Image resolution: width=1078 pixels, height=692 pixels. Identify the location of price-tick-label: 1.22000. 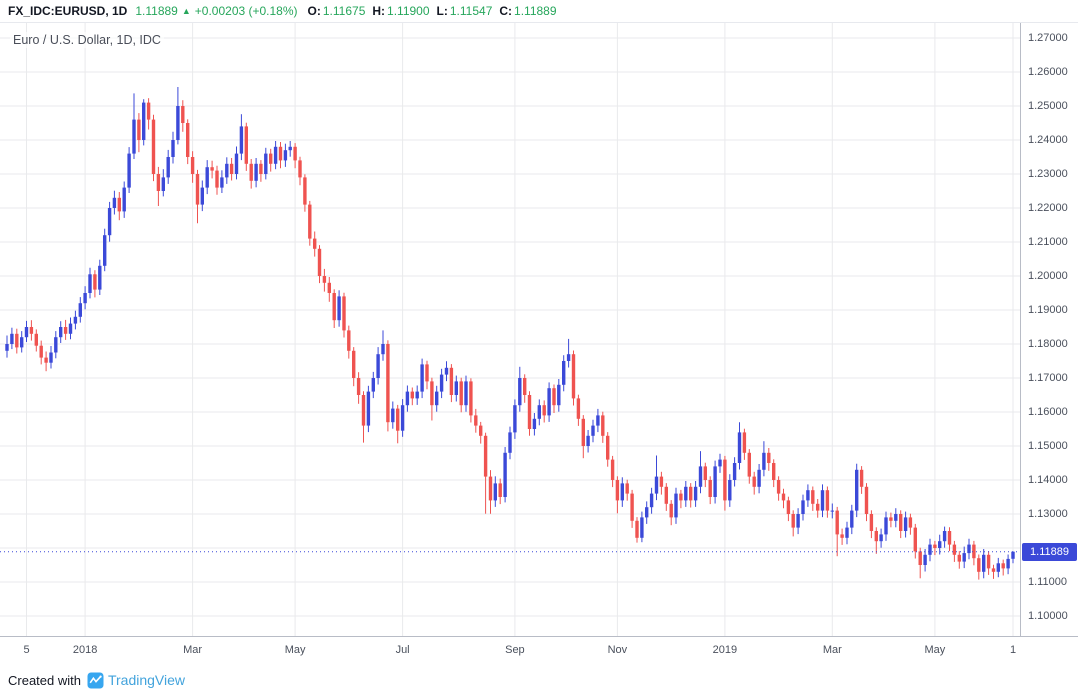
(1048, 208).